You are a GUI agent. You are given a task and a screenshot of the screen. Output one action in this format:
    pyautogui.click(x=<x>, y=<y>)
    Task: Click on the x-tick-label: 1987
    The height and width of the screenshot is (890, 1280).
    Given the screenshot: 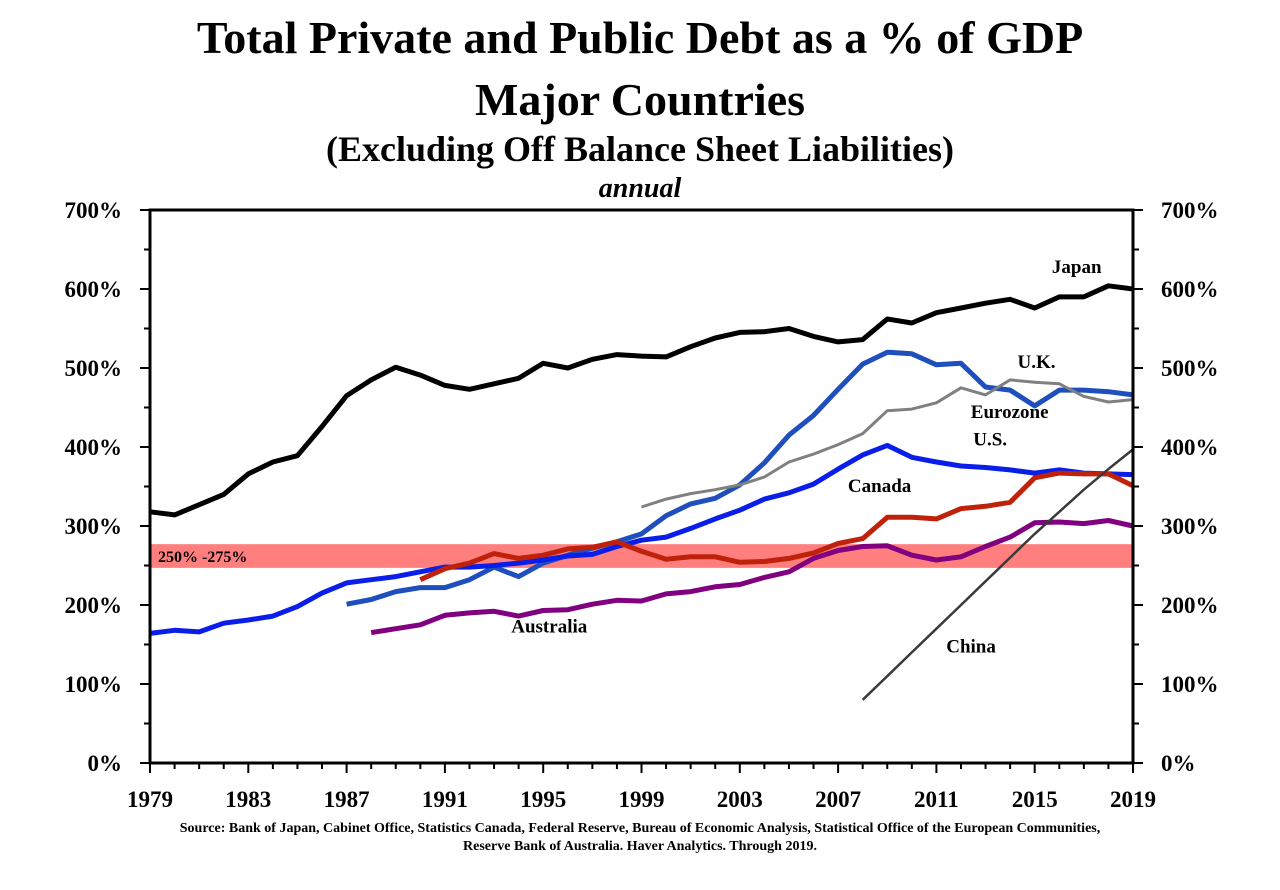 What is the action you would take?
    pyautogui.click(x=347, y=799)
    